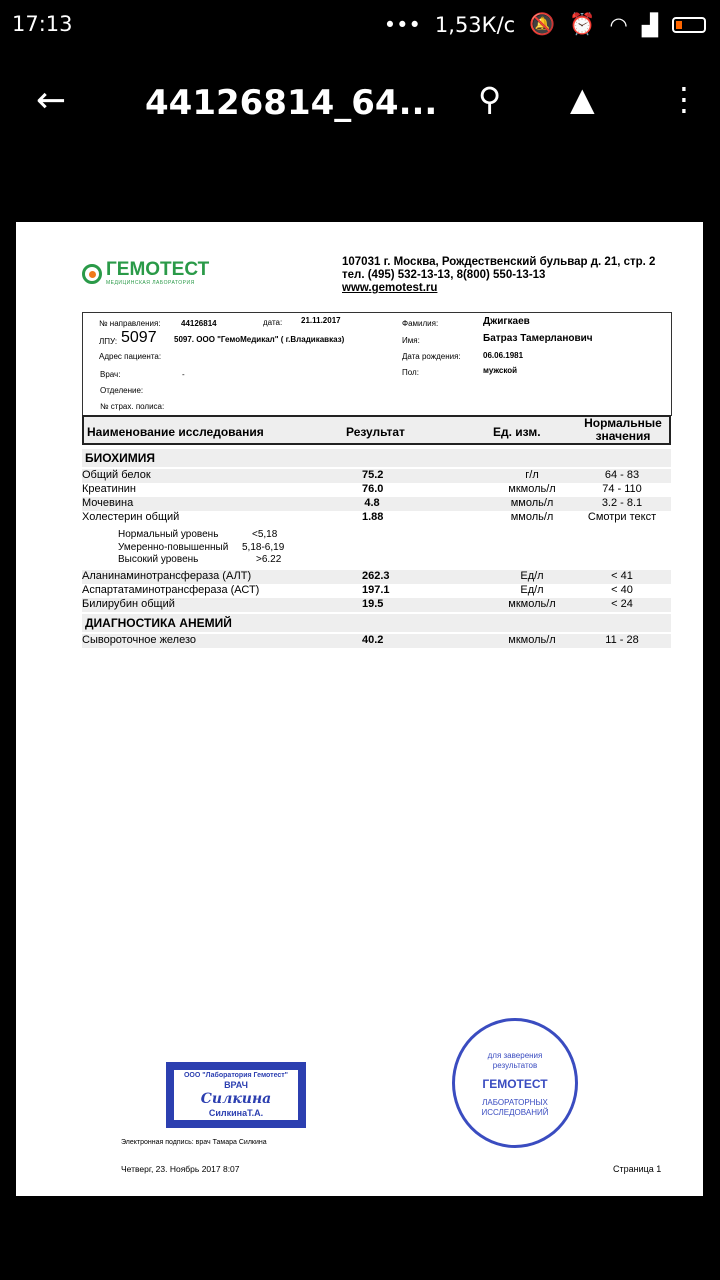 Image resolution: width=720 pixels, height=1280 pixels. I want to click on app-bar: ← 44126814_64... ⚲ ▲ ⋮, so click(360, 105).